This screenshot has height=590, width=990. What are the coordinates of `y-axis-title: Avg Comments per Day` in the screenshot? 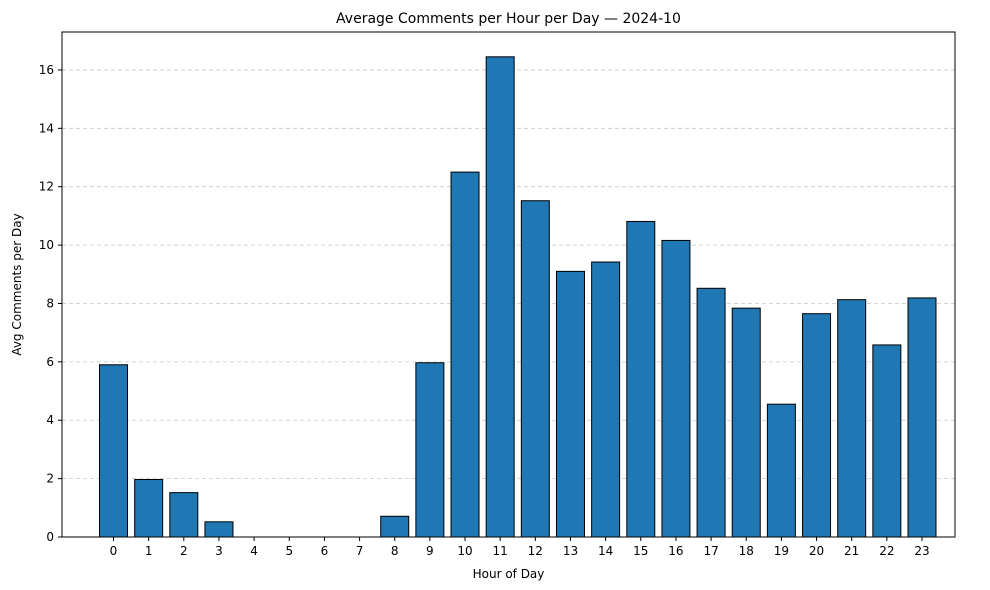 It's located at (17, 284).